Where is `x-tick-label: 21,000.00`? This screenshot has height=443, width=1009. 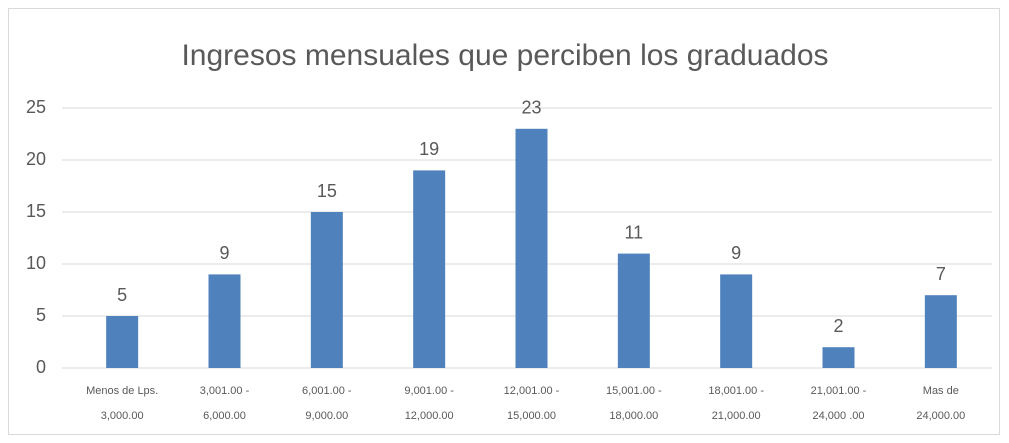 x-tick-label: 21,000.00 is located at coordinates (736, 416).